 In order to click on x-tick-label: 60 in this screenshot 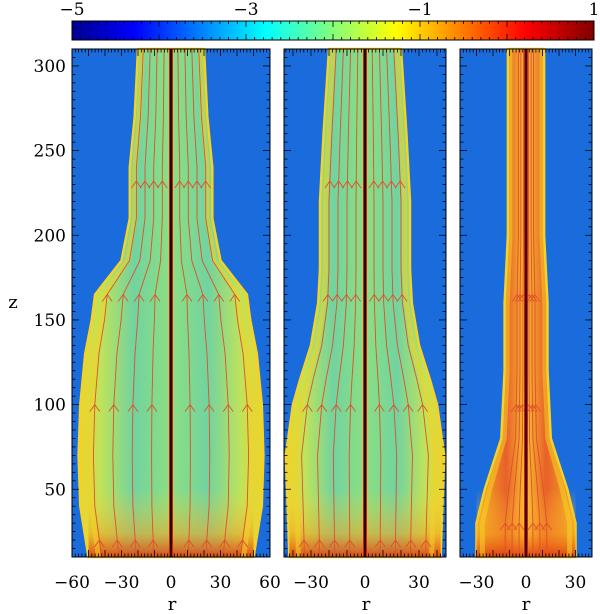, I will do `click(270, 583)`.